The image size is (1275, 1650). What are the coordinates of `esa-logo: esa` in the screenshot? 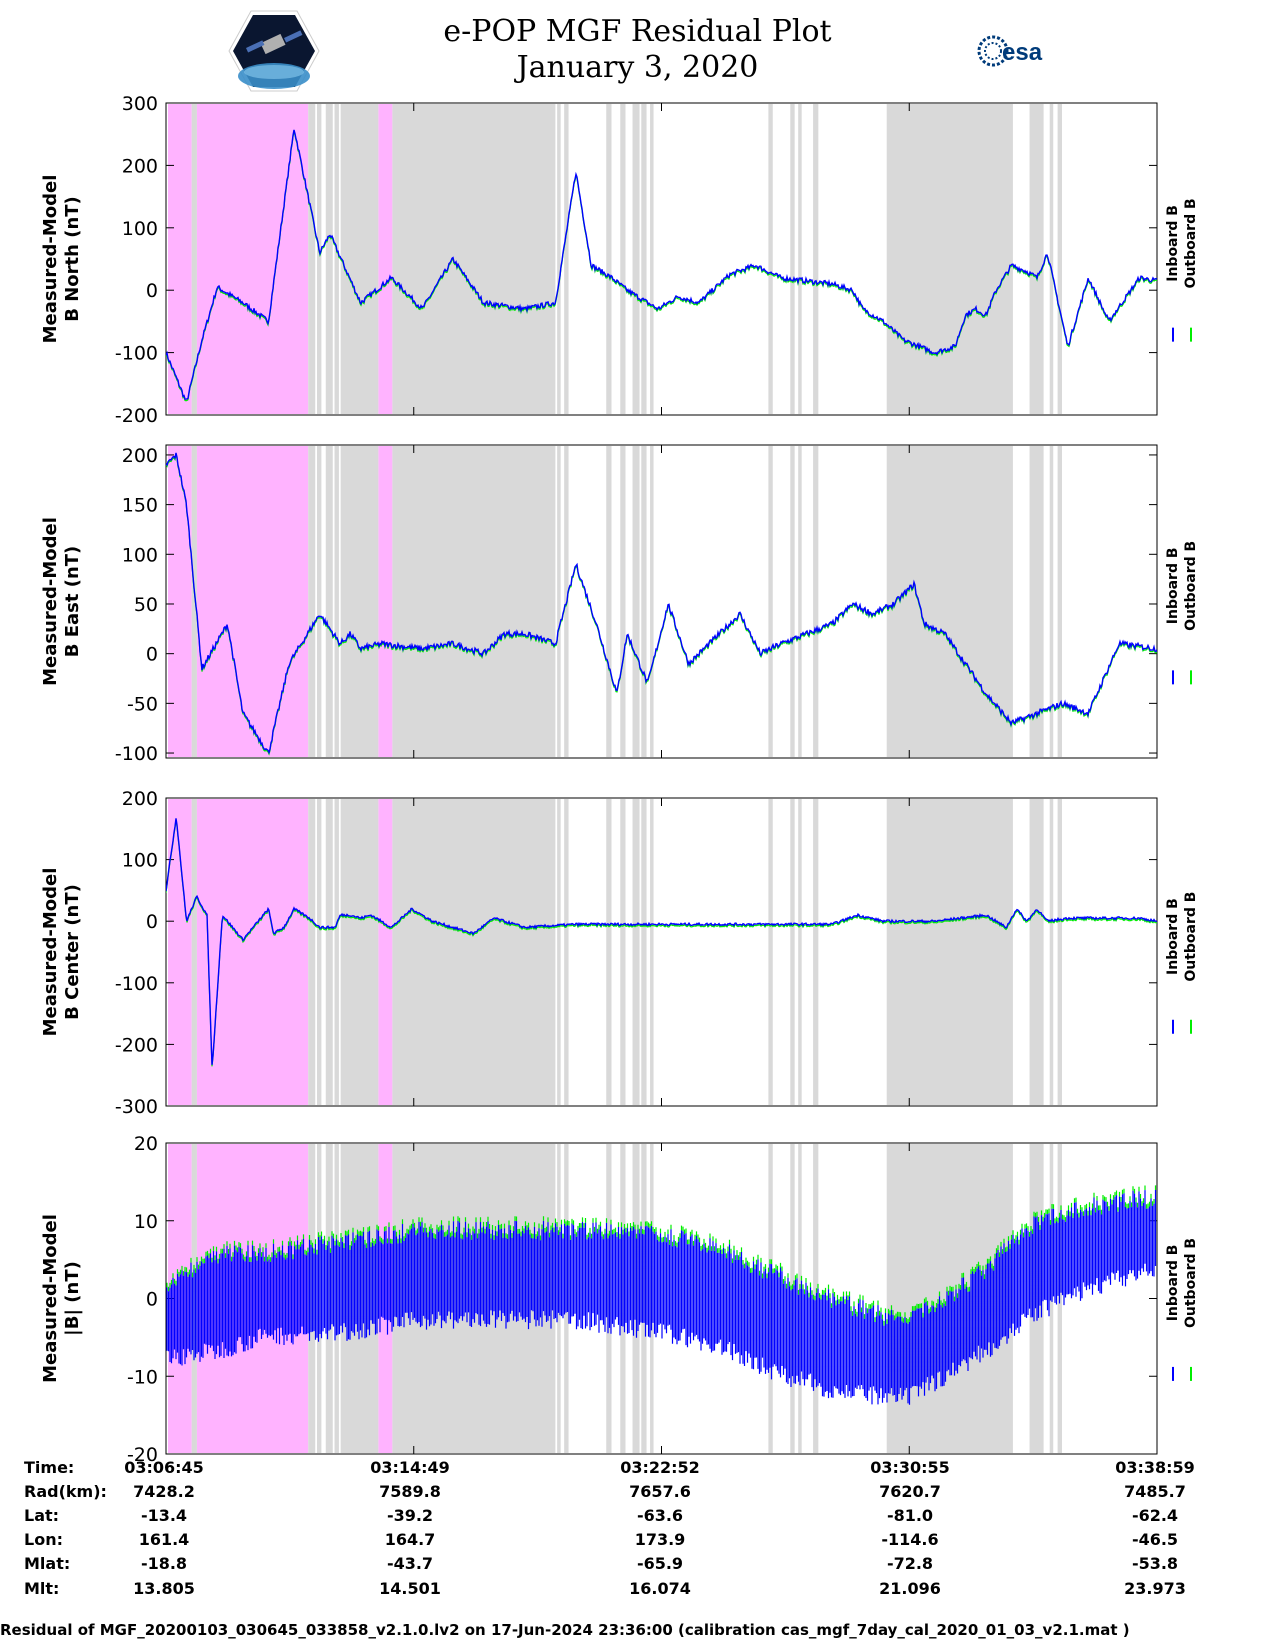 It's located at (1010, 55).